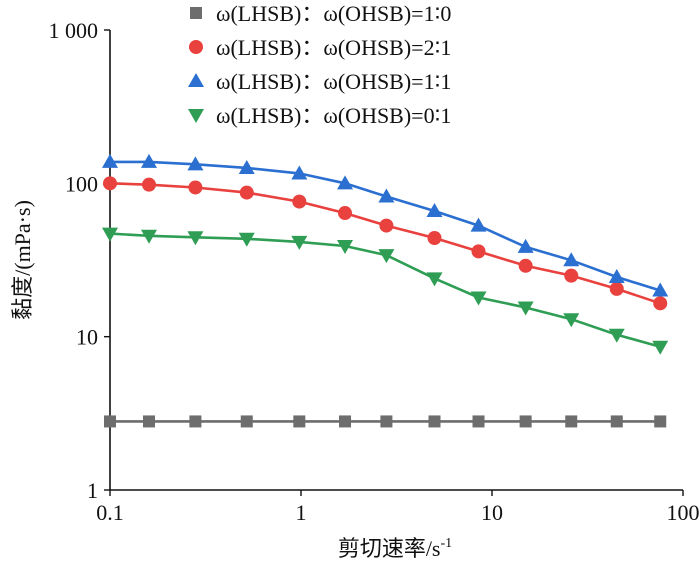  What do you see at coordinates (110, 512) in the screenshot?
I see `x-tick-label: 0.1` at bounding box center [110, 512].